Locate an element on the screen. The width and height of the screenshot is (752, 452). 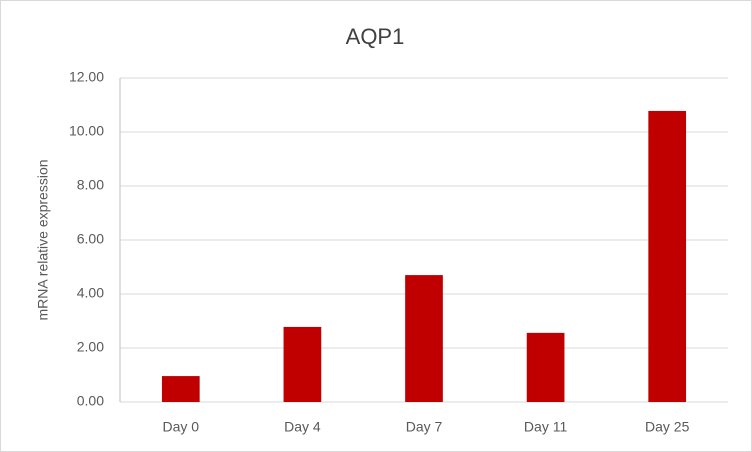
y-tick-label: 10.00 is located at coordinates (86, 131).